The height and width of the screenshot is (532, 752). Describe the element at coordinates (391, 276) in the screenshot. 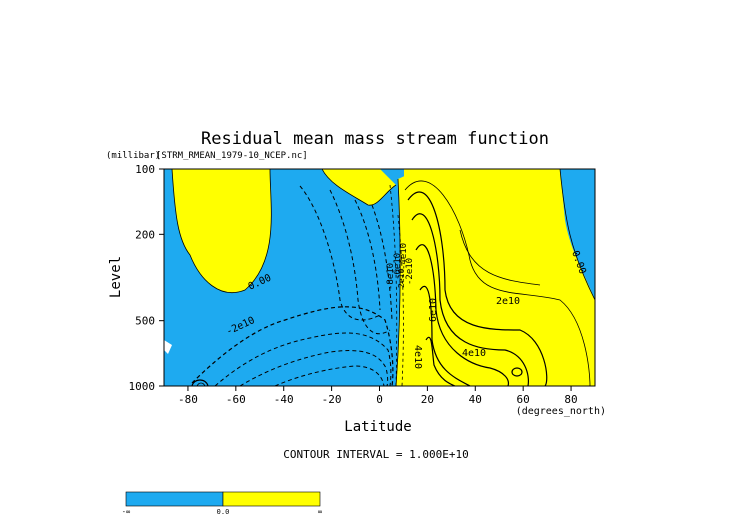

I see `contour-label: -8e10` at that location.